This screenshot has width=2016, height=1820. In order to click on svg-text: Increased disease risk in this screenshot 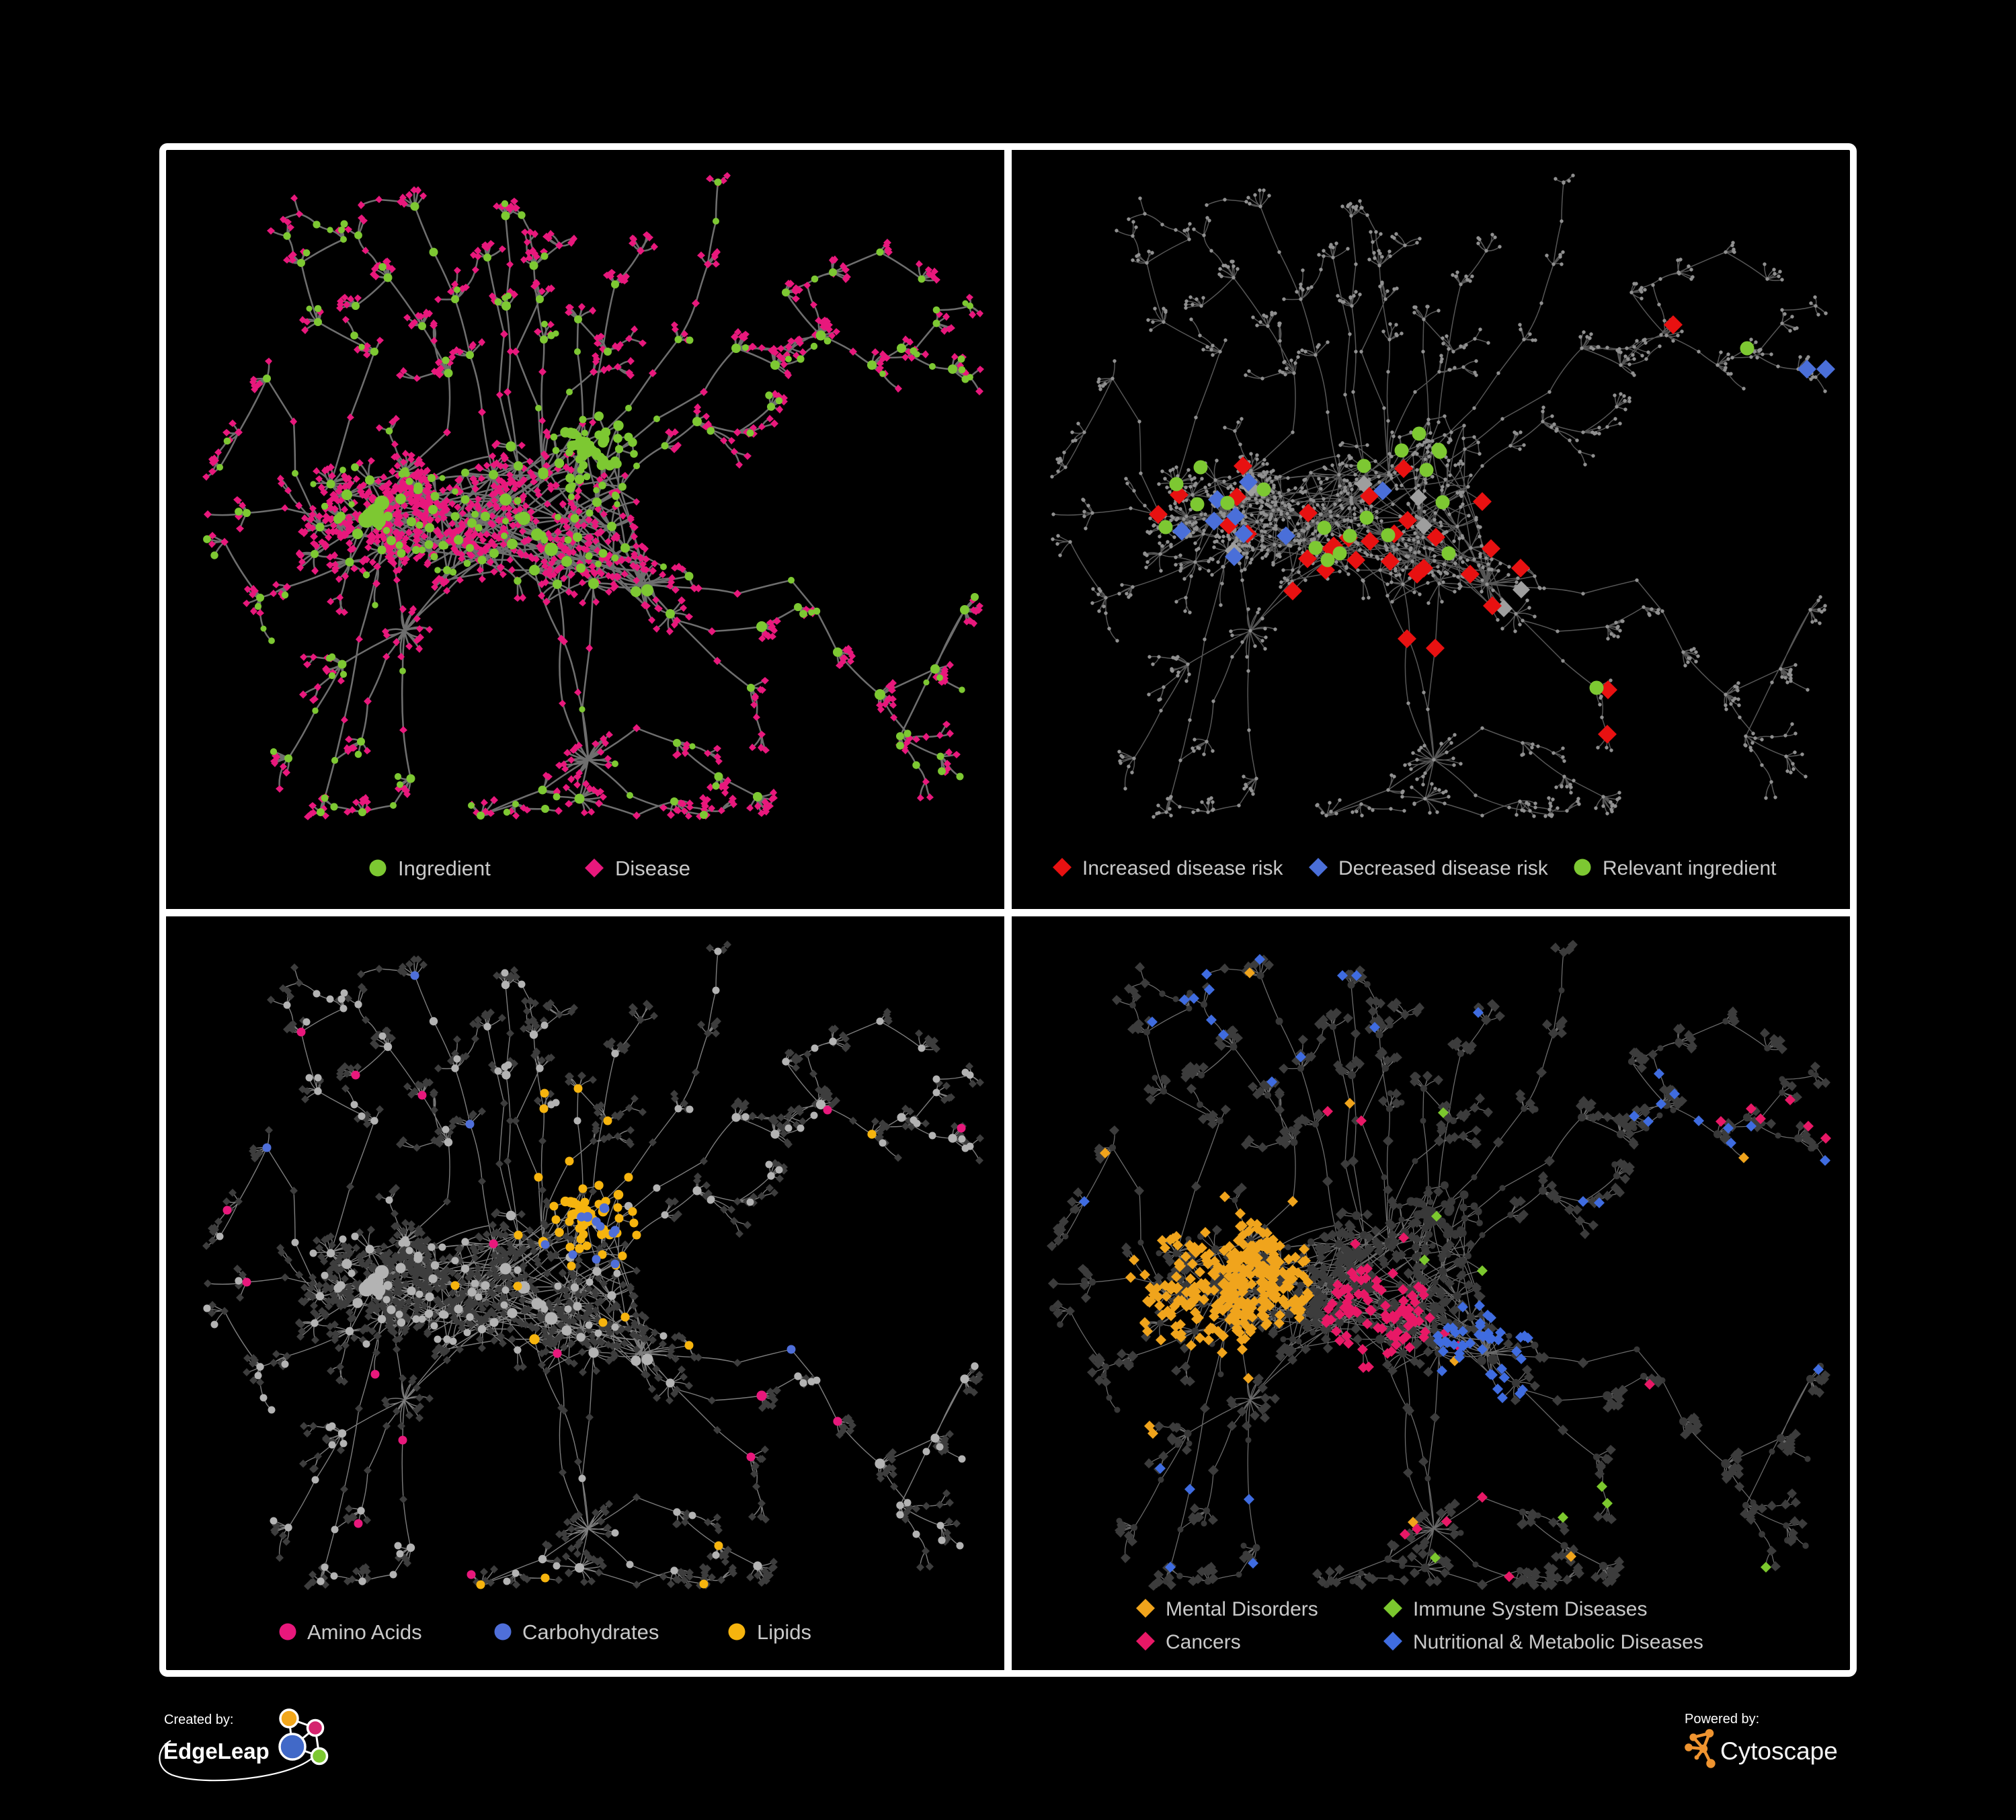, I will do `click(1182, 868)`.